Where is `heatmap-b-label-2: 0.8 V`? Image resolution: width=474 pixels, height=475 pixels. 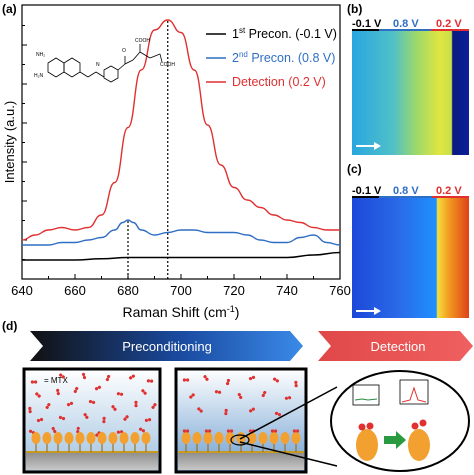
heatmap-b-label-2: 0.8 V is located at coordinates (406, 24).